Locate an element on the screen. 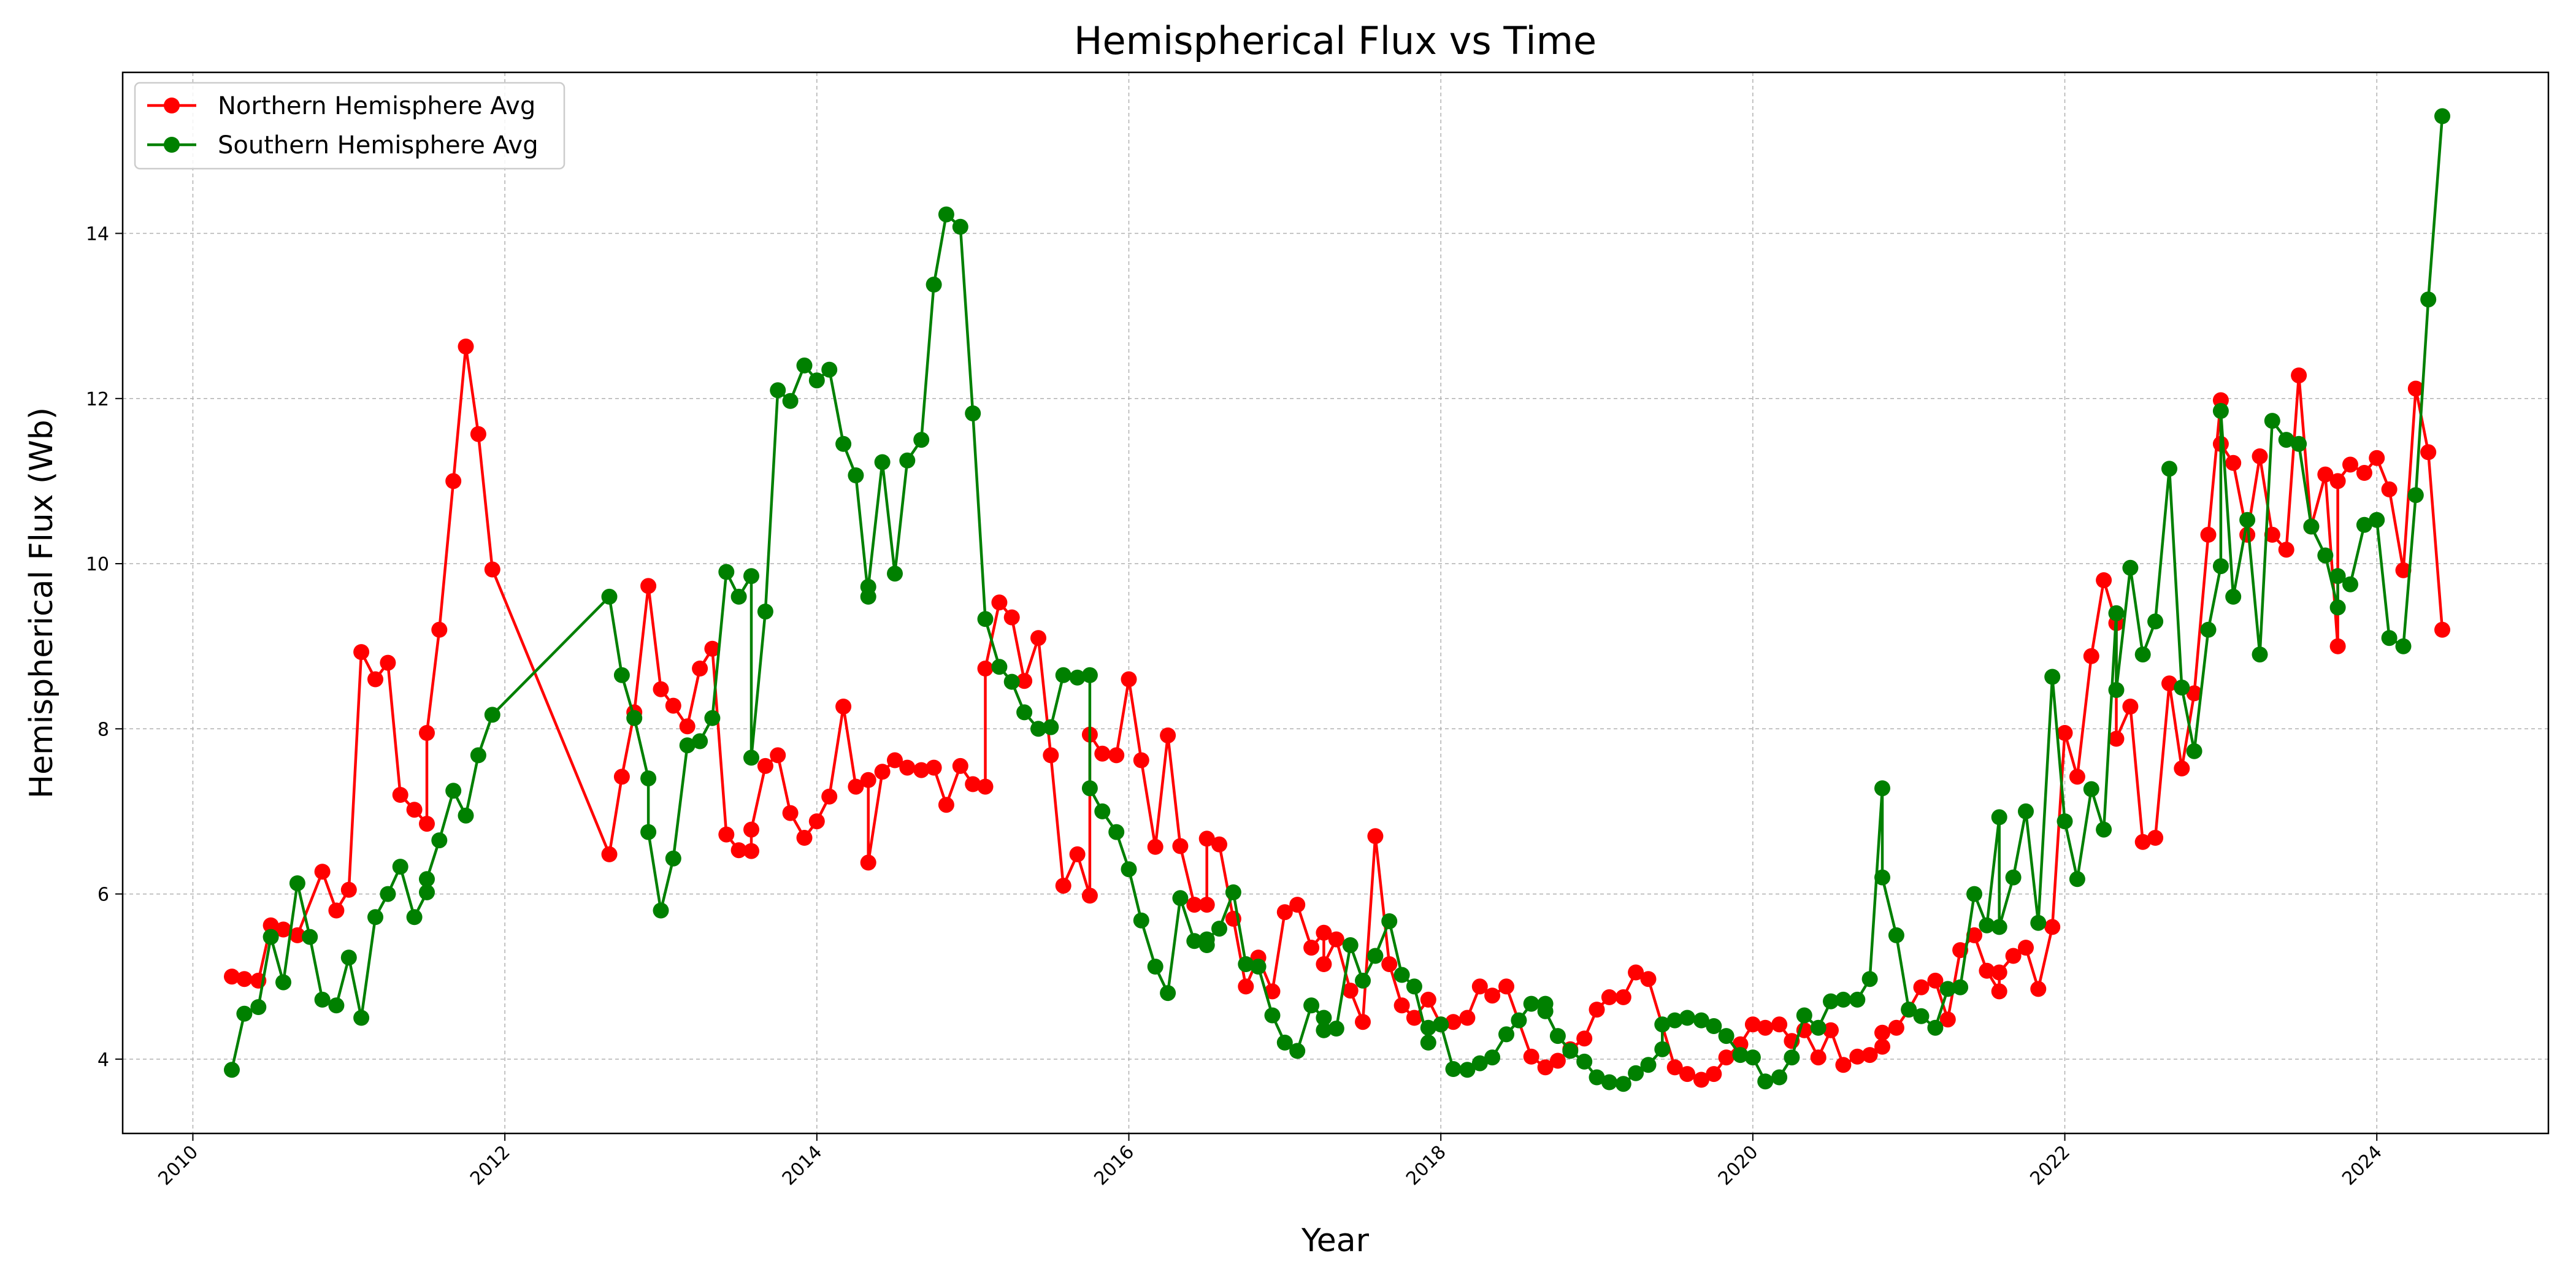 This screenshot has height=1288, width=2576. y-tick-label: 4 is located at coordinates (103, 1060).